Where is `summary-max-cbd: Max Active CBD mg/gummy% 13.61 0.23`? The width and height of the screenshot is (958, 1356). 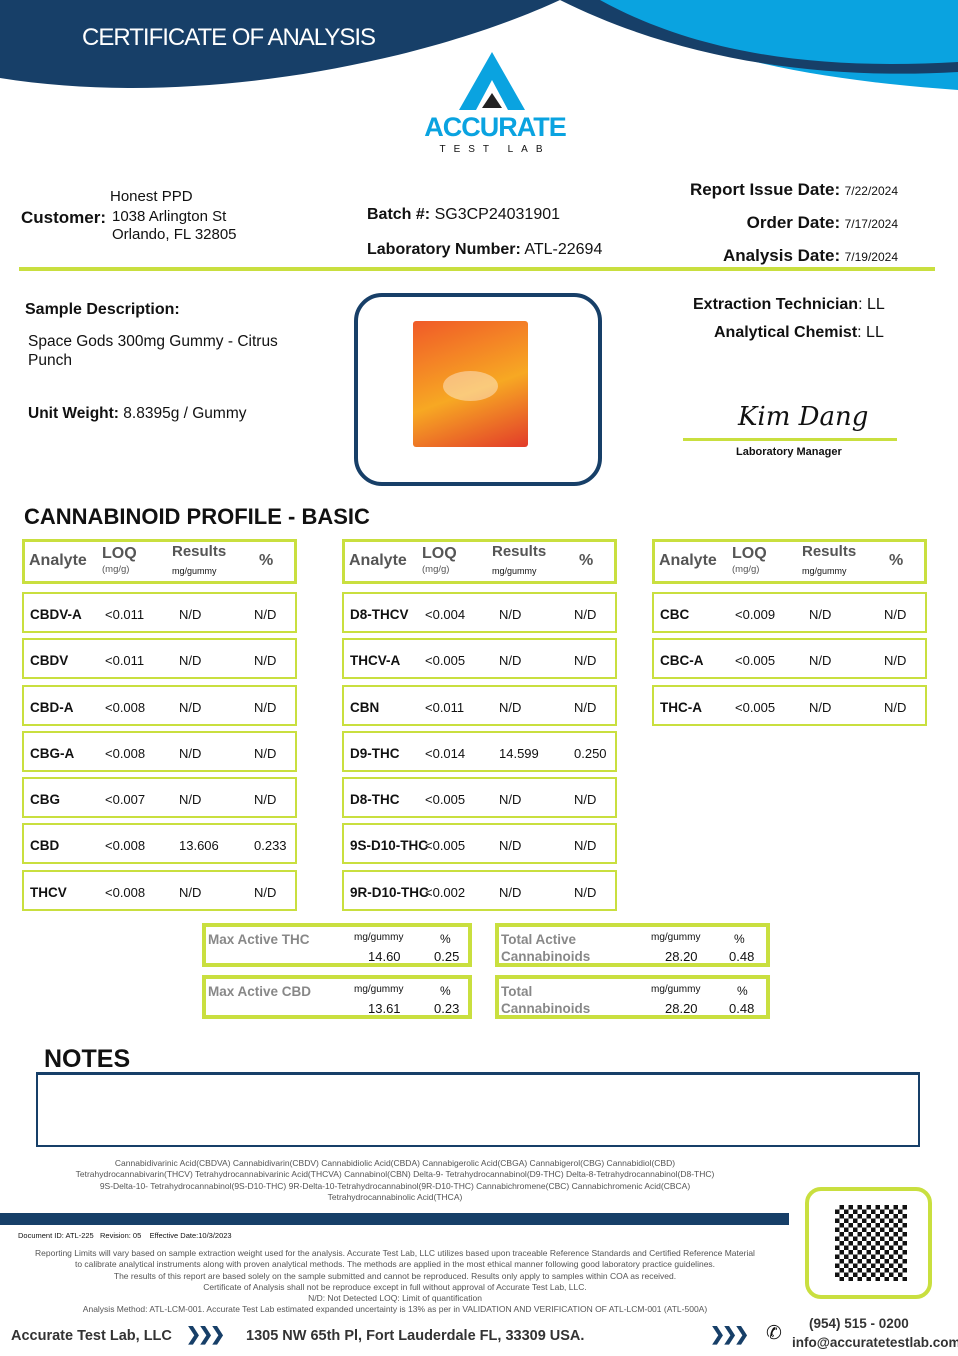 summary-max-cbd: Max Active CBD mg/gummy% 13.61 0.23 is located at coordinates (337, 997).